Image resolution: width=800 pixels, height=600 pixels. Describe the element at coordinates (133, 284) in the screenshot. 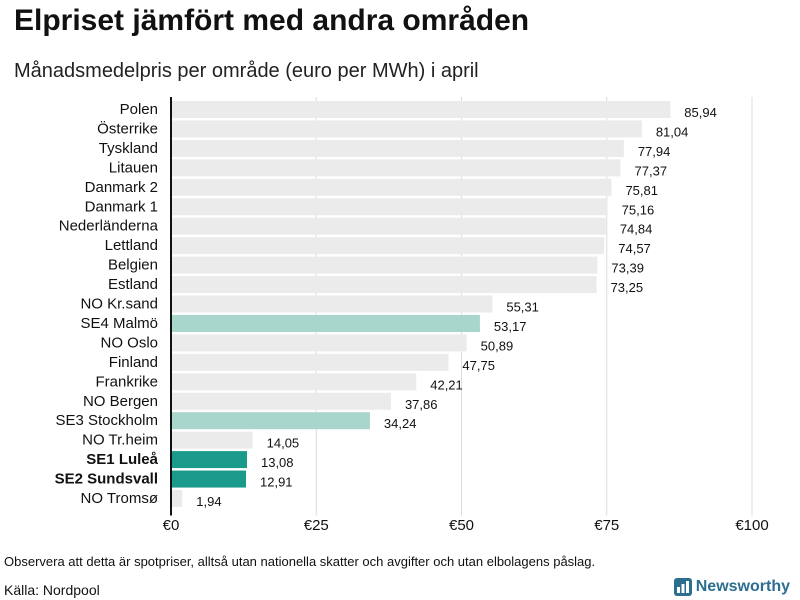

I see `category-label: Estland` at that location.